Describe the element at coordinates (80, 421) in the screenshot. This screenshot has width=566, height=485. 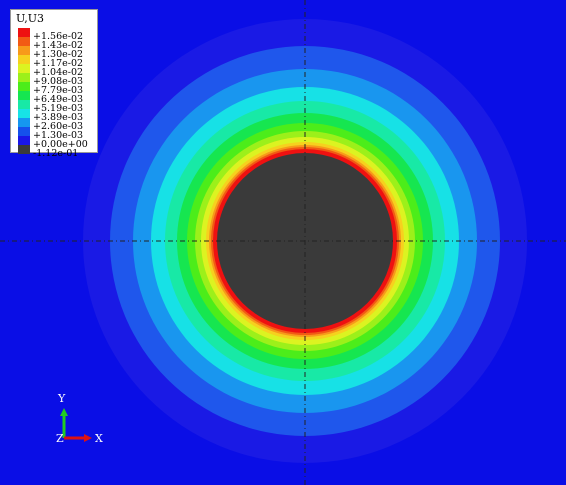
I see `axis-triad: Y Z X` at that location.